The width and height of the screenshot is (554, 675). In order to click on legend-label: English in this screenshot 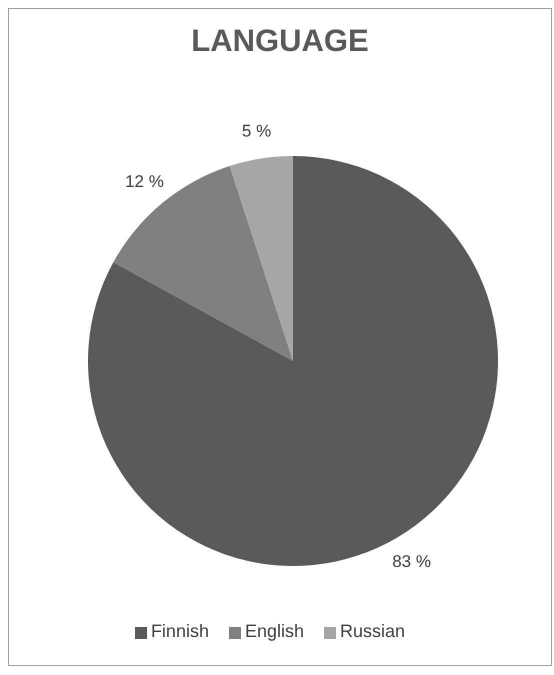, I will do `click(274, 631)`.